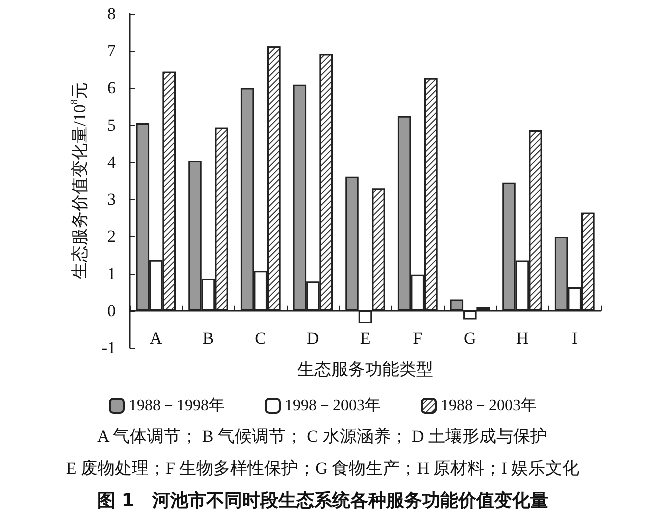 The image size is (646, 525). What do you see at coordinates (261, 338) in the screenshot?
I see `x-tick-label: C` at bounding box center [261, 338].